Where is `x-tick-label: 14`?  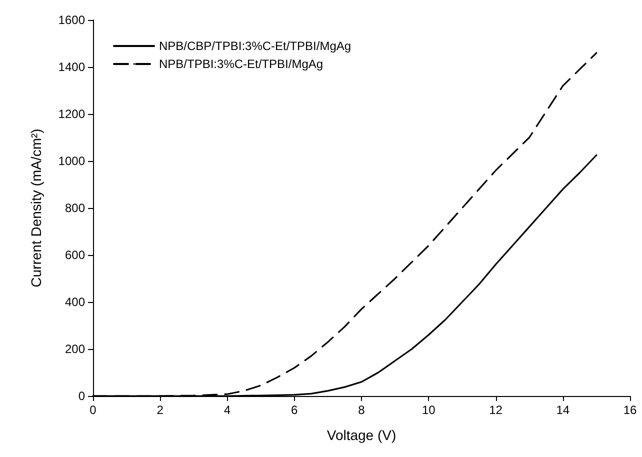 x-tick-label: 14 is located at coordinates (563, 410).